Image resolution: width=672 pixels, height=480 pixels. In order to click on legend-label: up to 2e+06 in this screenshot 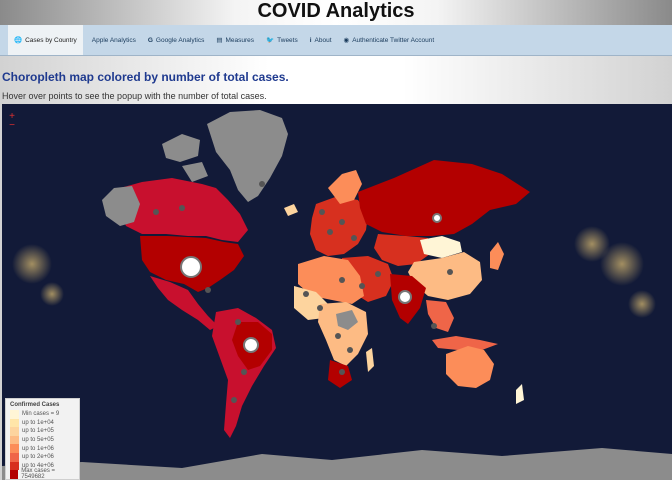, I will do `click(38, 457)`.